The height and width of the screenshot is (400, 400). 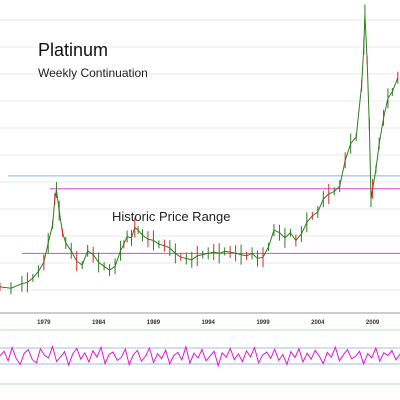 What do you see at coordinates (200, 319) in the screenshot?
I see `x-axis: 1979 1984 1989 1994 1999 2004 2009` at bounding box center [200, 319].